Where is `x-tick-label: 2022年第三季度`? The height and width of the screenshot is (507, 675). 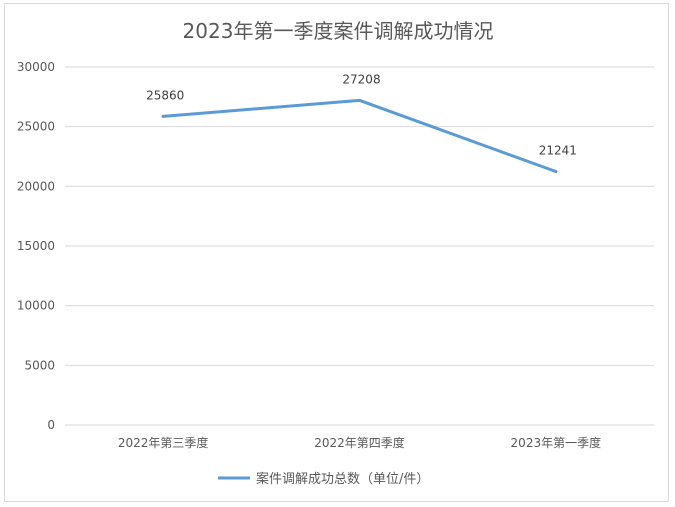 x-tick-label: 2022年第三季度 is located at coordinates (163, 442).